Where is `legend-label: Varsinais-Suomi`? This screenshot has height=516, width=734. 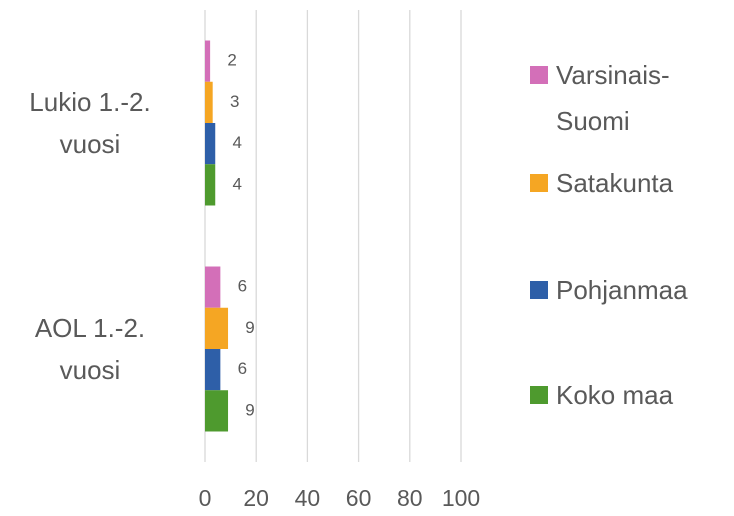 legend-label: Varsinais-Suomi is located at coordinates (613, 98).